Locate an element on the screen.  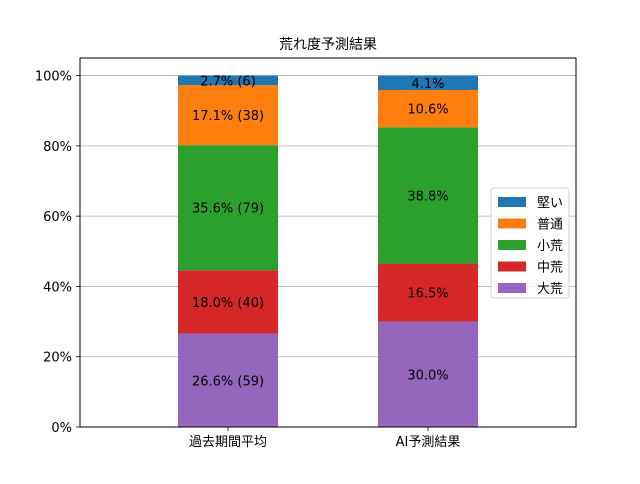
data-label: 4.1% is located at coordinates (427, 84).